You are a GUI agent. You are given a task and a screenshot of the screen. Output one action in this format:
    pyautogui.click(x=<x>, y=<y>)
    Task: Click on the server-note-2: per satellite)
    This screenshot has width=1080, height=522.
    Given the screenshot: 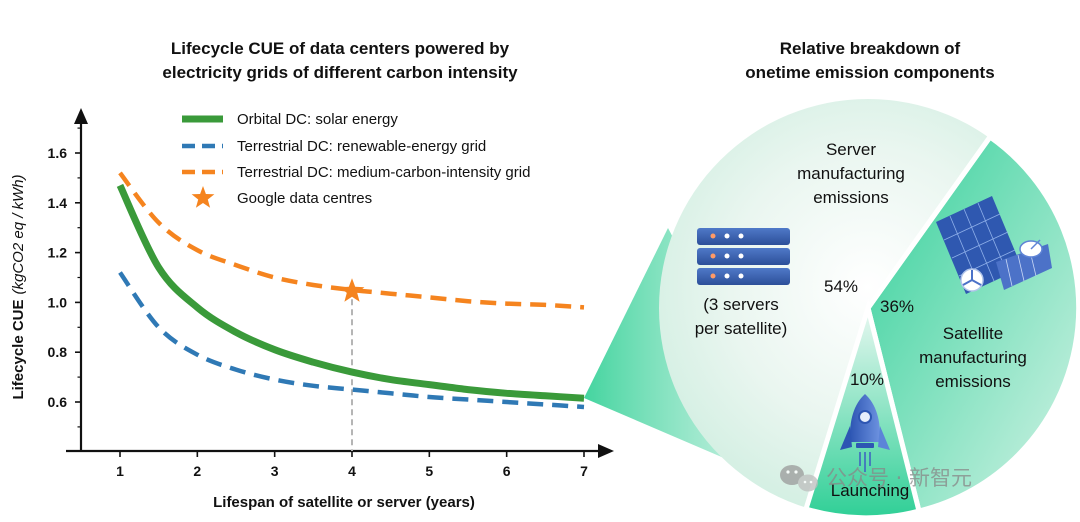 What is the action you would take?
    pyautogui.click(x=741, y=328)
    